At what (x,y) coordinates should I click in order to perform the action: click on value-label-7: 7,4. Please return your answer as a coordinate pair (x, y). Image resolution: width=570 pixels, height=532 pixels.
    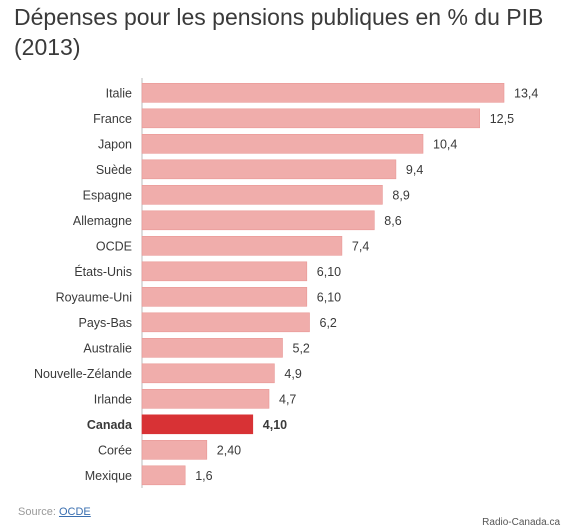
    Looking at the image, I should click on (360, 246).